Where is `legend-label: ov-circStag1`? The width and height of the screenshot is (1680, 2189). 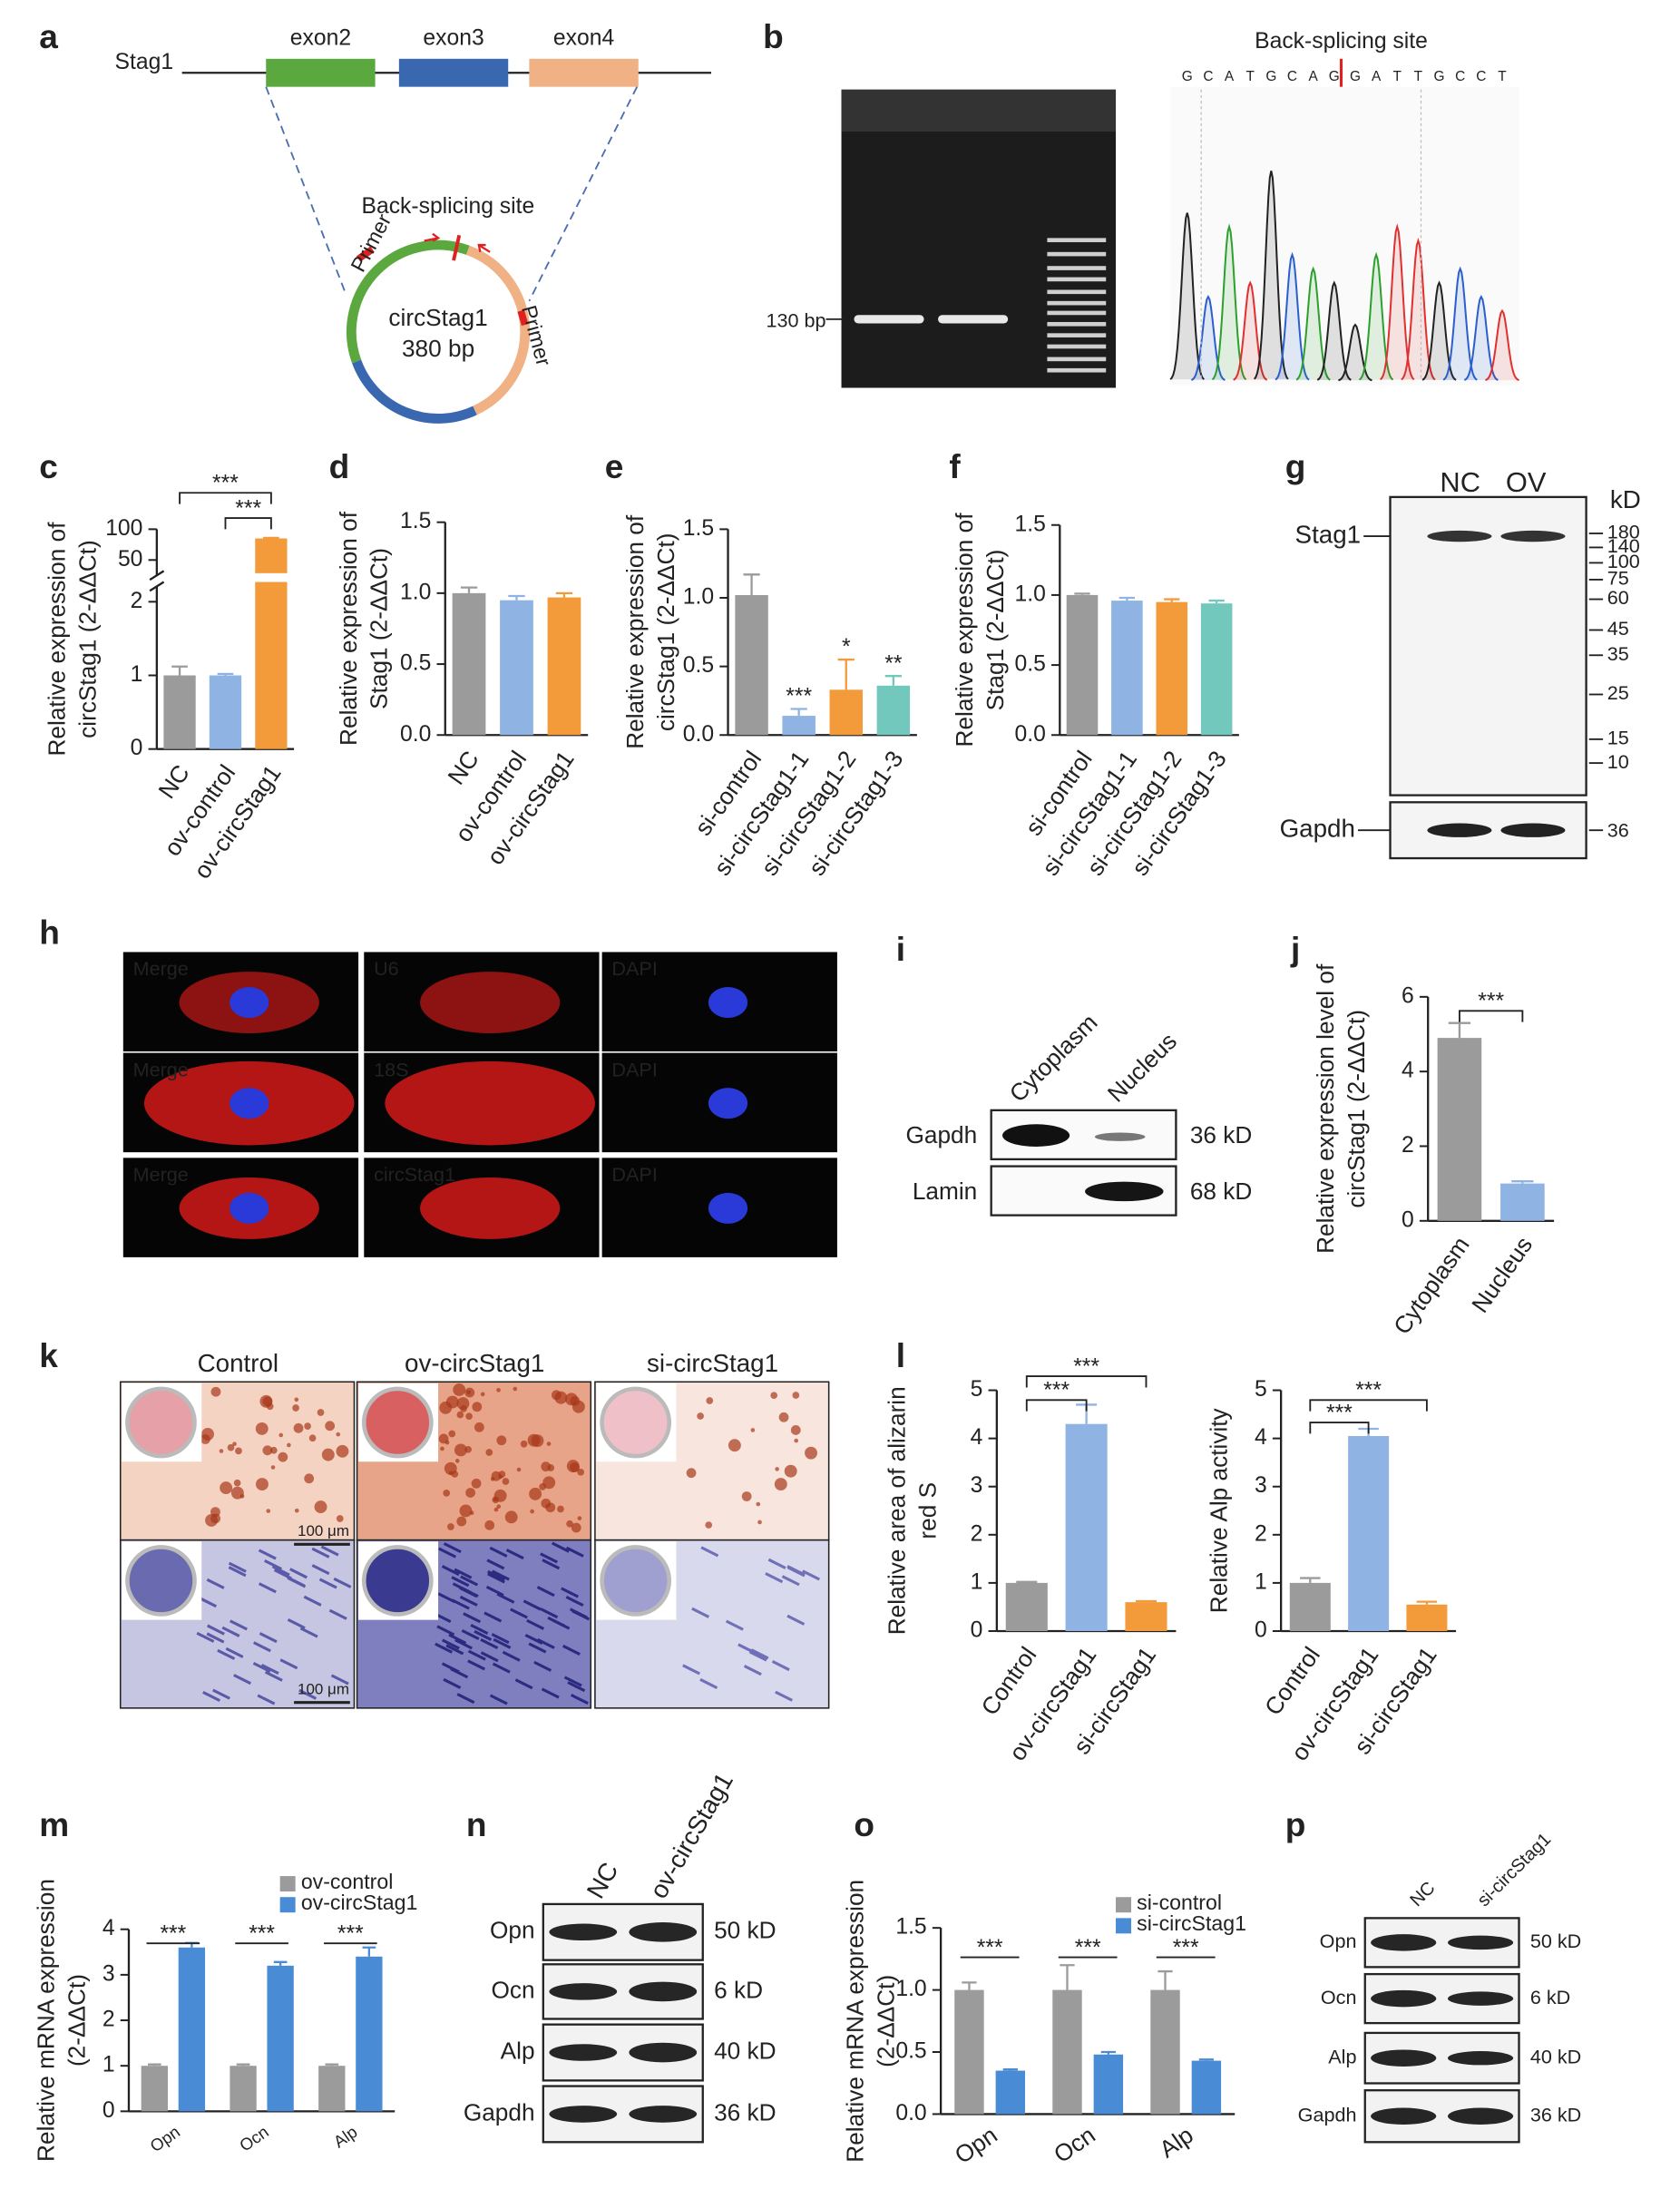
legend-label: ov-circStag1 is located at coordinates (360, 1903).